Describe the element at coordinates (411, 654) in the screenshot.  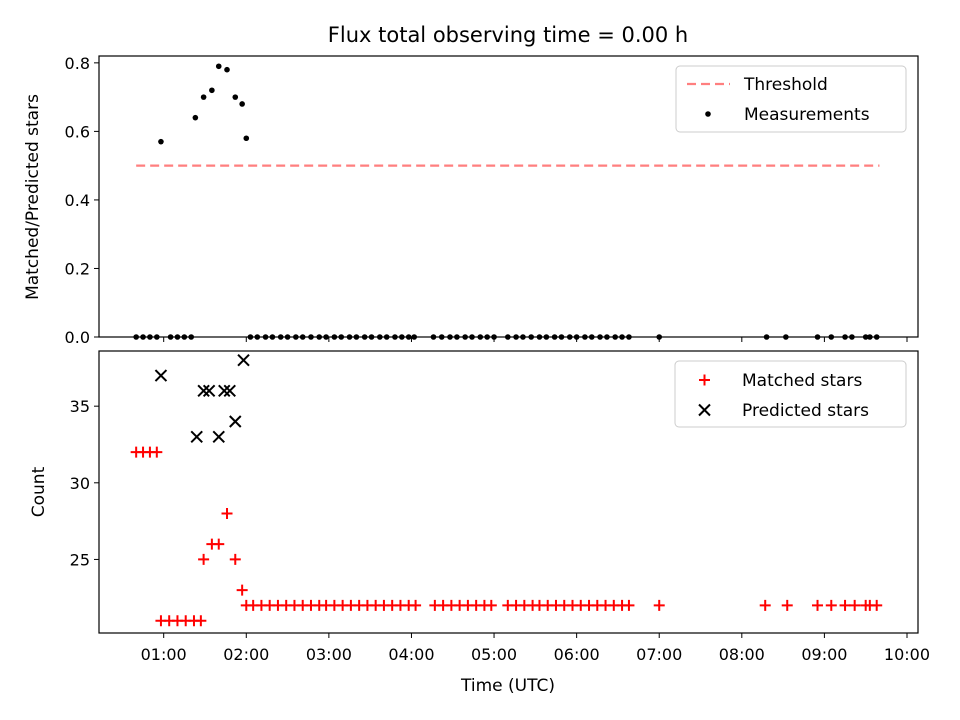
I see `x-tick-label: 04:00` at that location.